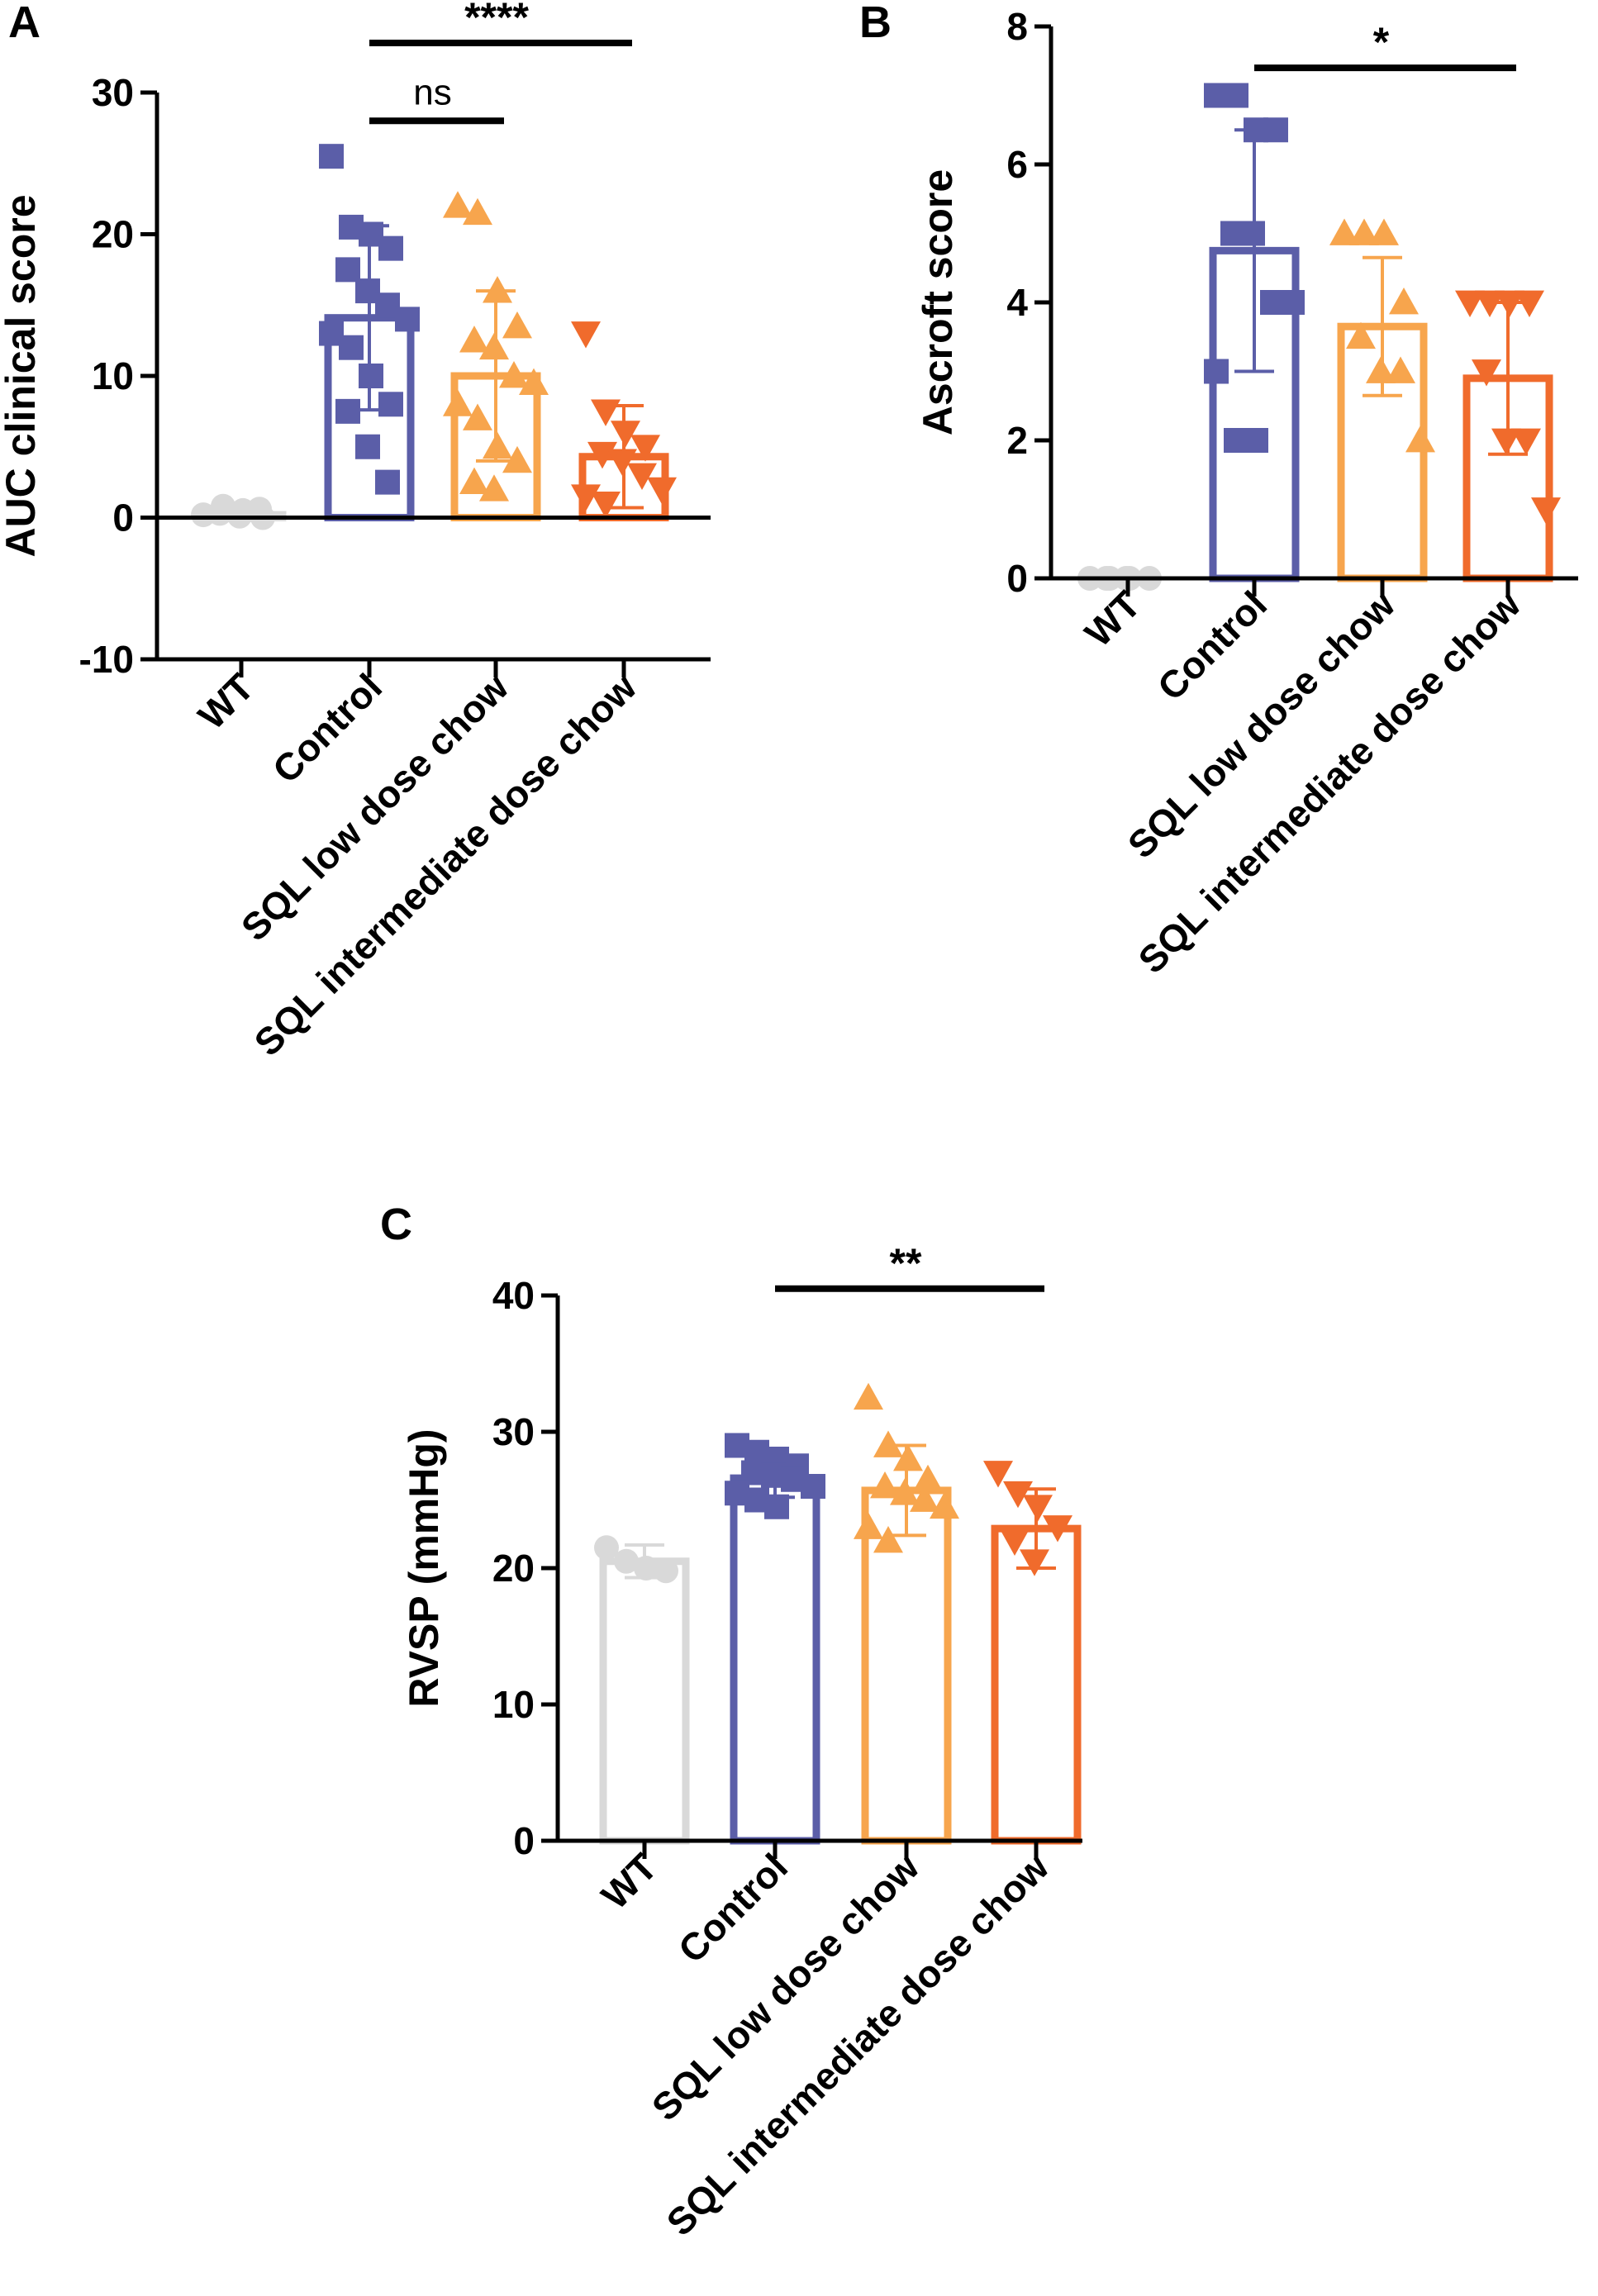 The image size is (1598, 2296). I want to click on panel-c-group-wt, so click(642, 1690).